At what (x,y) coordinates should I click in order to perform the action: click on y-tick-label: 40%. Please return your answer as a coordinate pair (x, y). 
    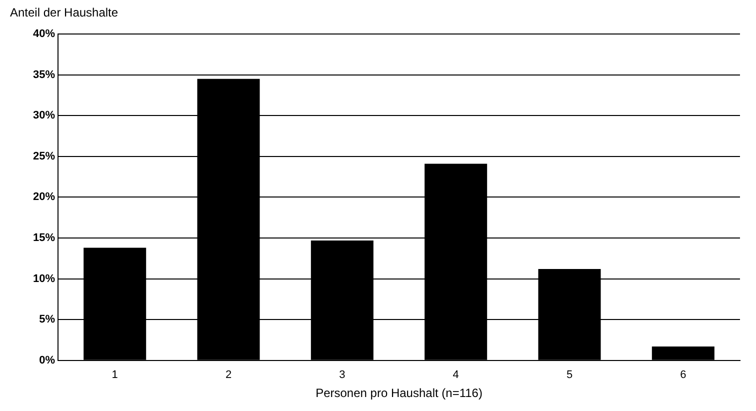
    Looking at the image, I should click on (44, 34).